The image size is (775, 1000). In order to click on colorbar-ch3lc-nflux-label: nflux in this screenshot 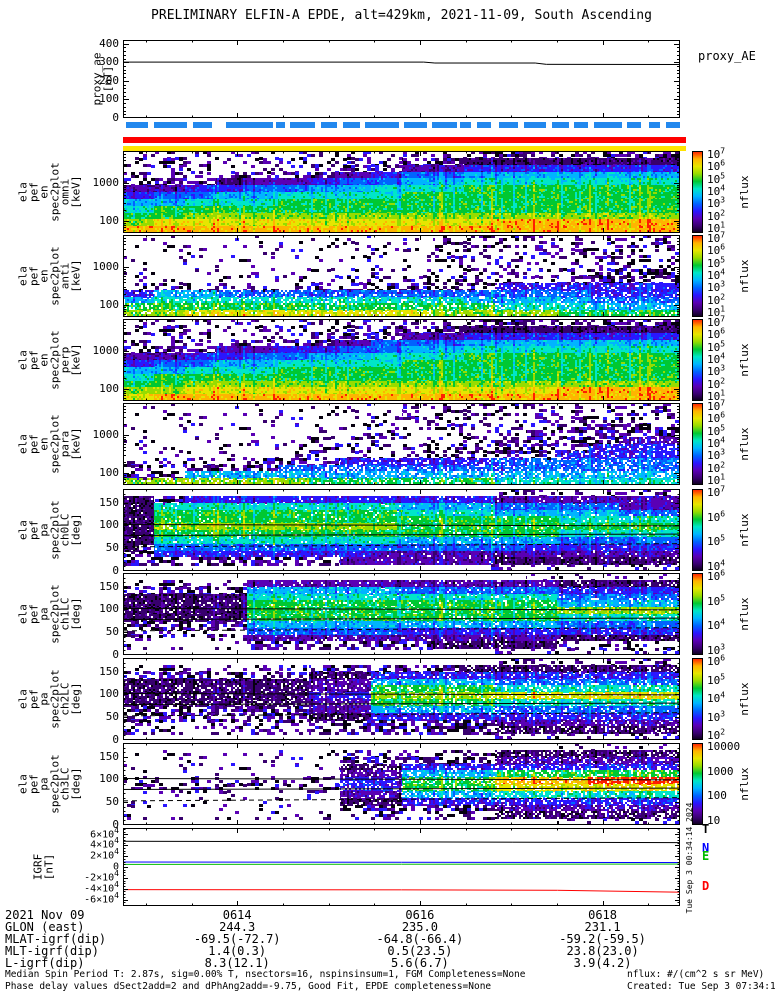, I will do `click(744, 784)`.